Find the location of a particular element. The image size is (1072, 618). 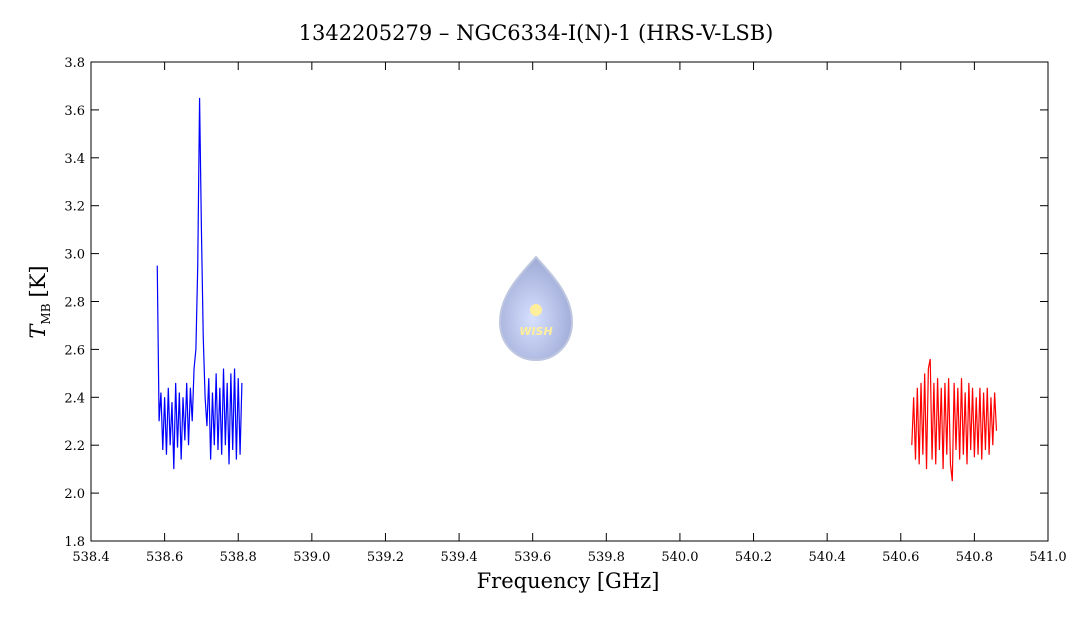

x-tick-label: 540.4 is located at coordinates (827, 557).